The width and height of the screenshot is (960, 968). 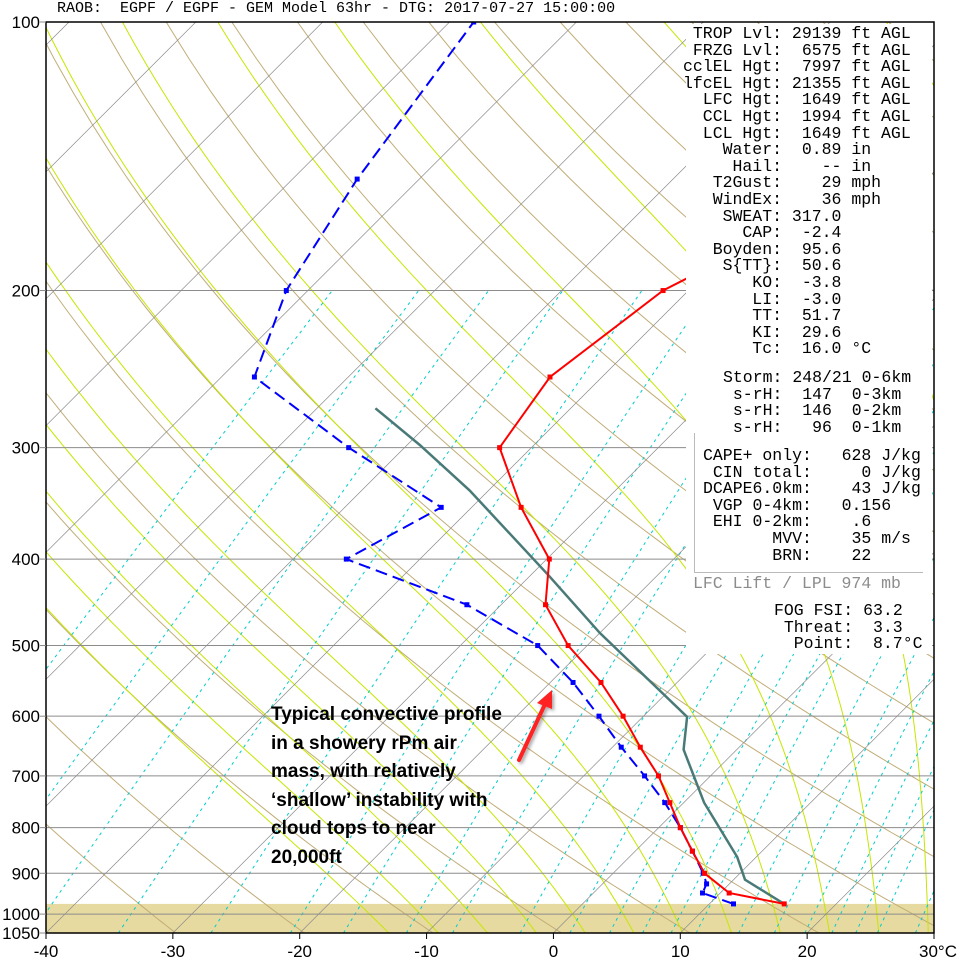 What do you see at coordinates (386, 714) in the screenshot?
I see `annotation-line: Typical convective profile` at bounding box center [386, 714].